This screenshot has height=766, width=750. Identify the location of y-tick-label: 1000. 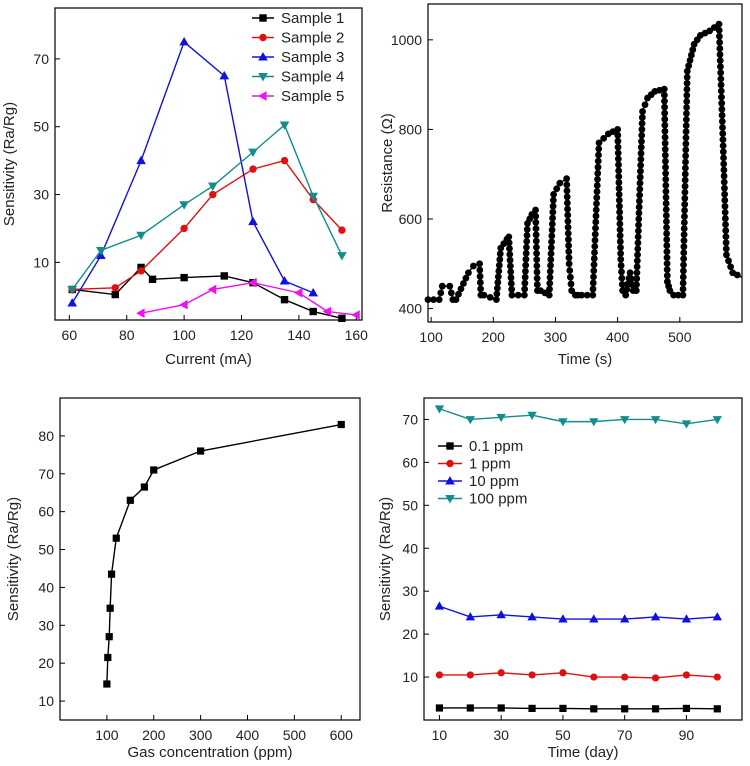
(406, 40).